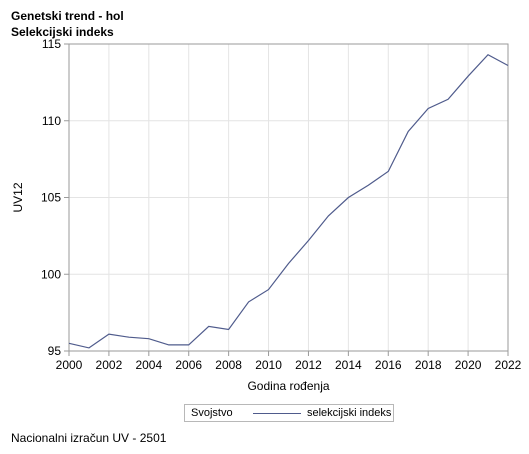 The image size is (529, 454). Describe the element at coordinates (348, 365) in the screenshot. I see `x-tick-label: 2014` at that location.